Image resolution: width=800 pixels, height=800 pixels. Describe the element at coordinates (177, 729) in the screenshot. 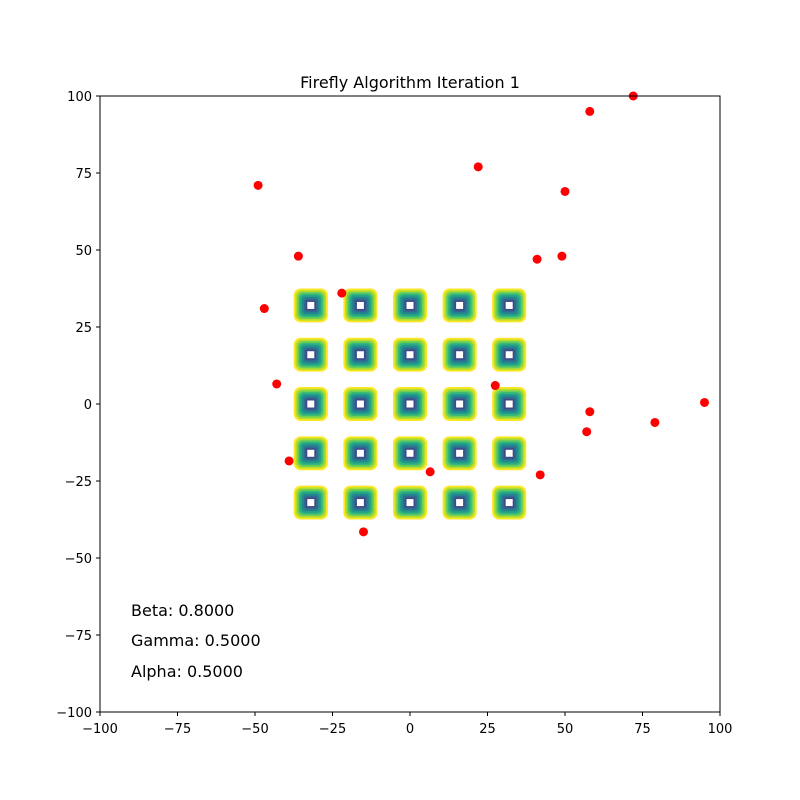

I see `x-tick-label: −75` at that location.